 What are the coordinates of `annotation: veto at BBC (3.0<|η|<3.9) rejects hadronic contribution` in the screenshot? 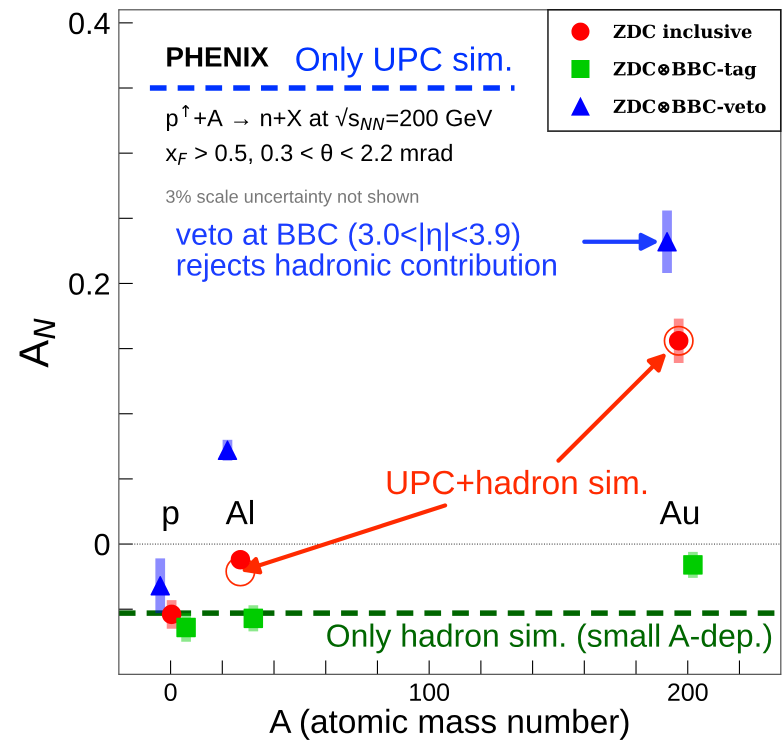 It's located at (366, 252).